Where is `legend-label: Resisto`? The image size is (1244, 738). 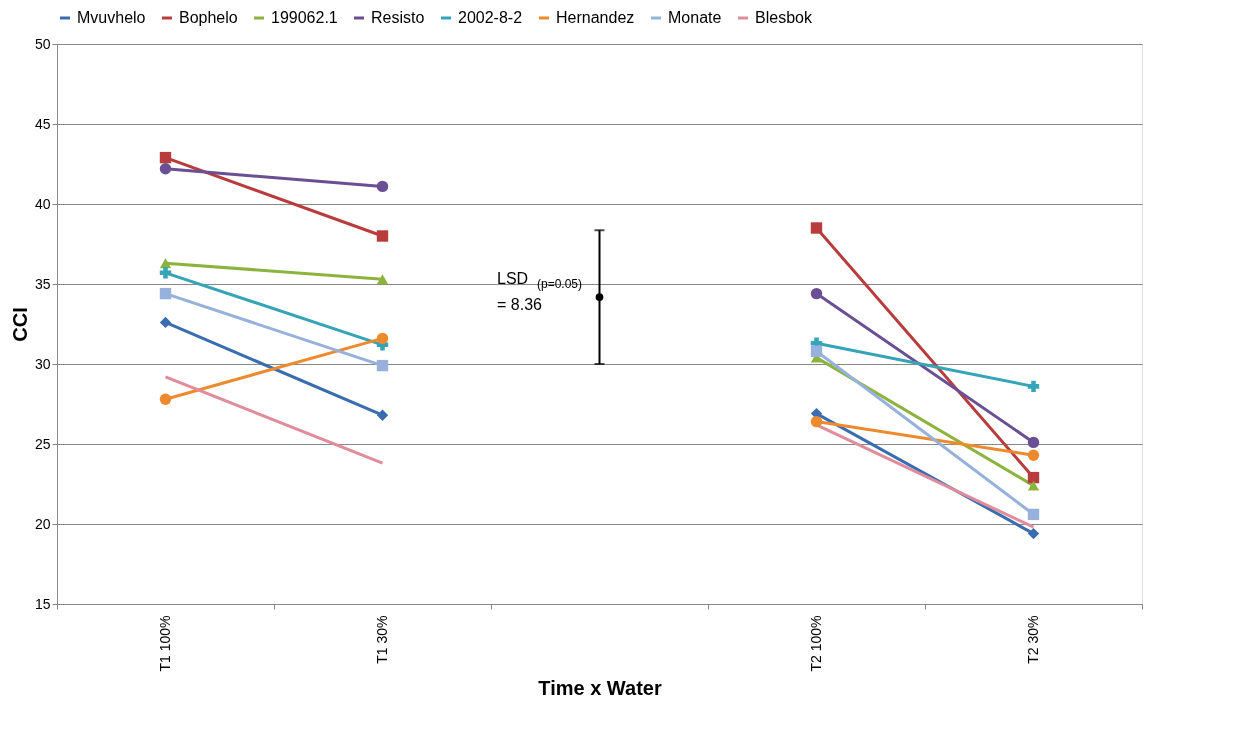
legend-label: Resisto is located at coordinates (398, 17).